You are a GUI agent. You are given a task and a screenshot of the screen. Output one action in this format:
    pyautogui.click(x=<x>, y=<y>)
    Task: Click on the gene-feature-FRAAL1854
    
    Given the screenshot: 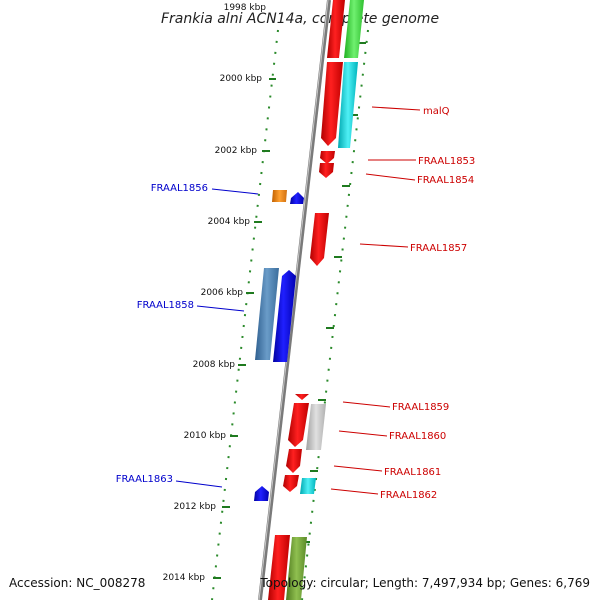 What is the action you would take?
    pyautogui.click(x=326, y=170)
    